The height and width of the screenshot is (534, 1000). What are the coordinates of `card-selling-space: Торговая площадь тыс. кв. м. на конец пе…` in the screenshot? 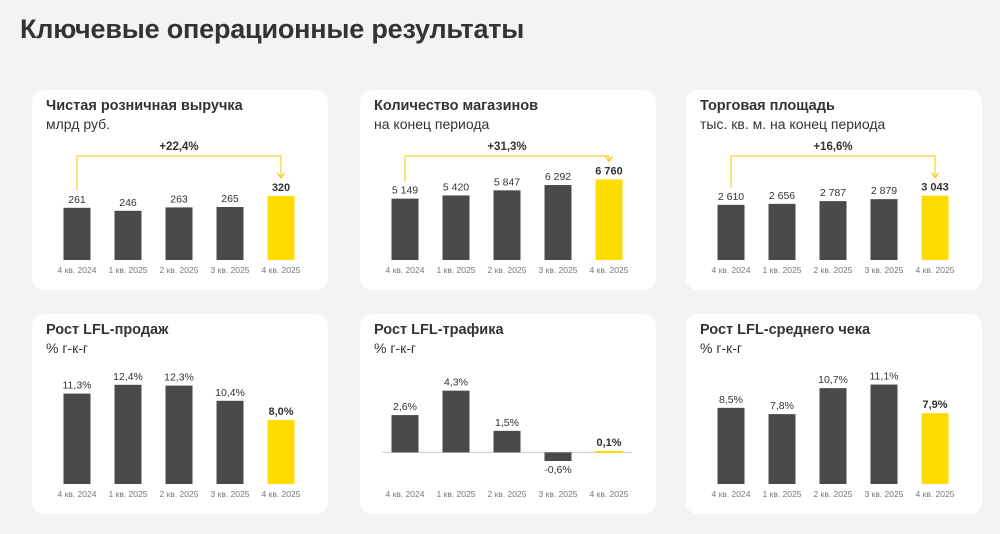 It's located at (834, 190).